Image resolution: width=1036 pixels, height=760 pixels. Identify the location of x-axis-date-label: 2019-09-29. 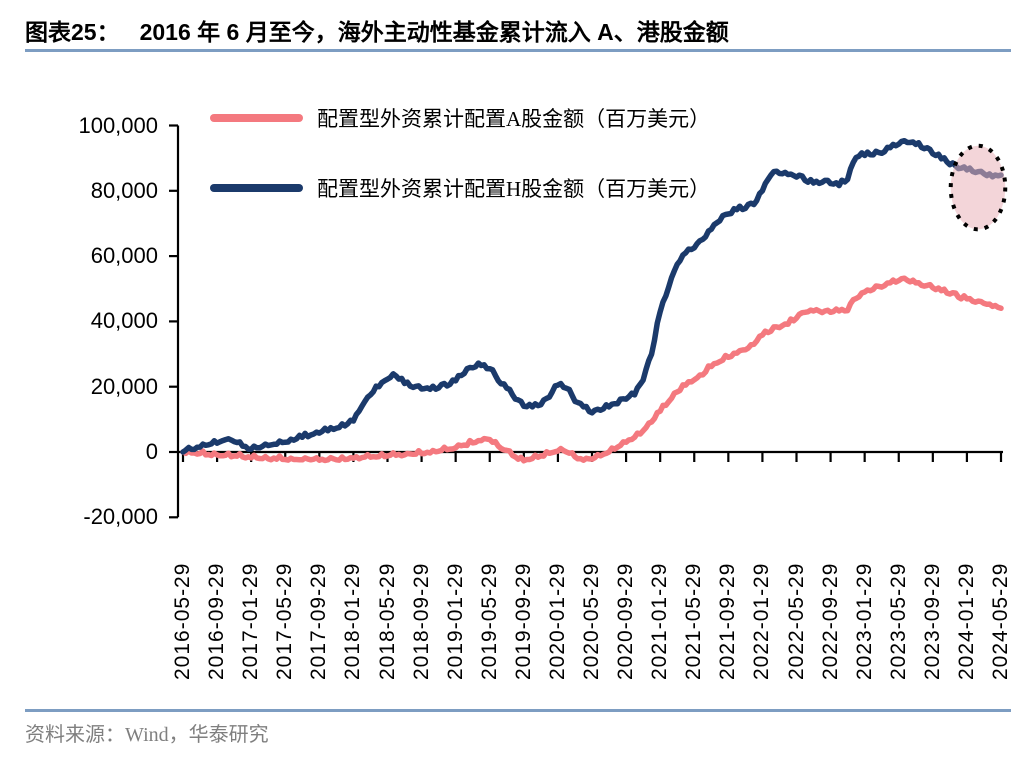
(523, 621).